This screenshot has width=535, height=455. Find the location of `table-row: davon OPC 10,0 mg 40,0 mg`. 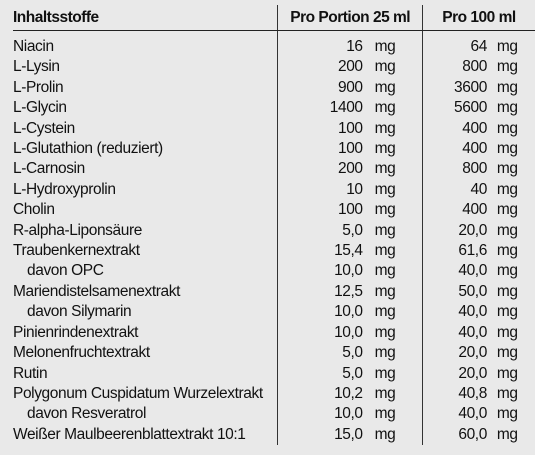

table-row: davon OPC 10,0 mg 40,0 mg is located at coordinates (274, 271).